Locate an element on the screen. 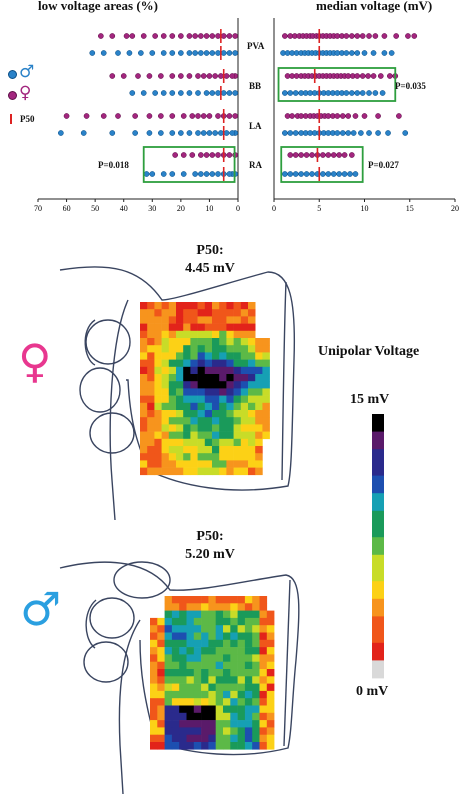  left-point-la-male is located at coordinates (149, 133).